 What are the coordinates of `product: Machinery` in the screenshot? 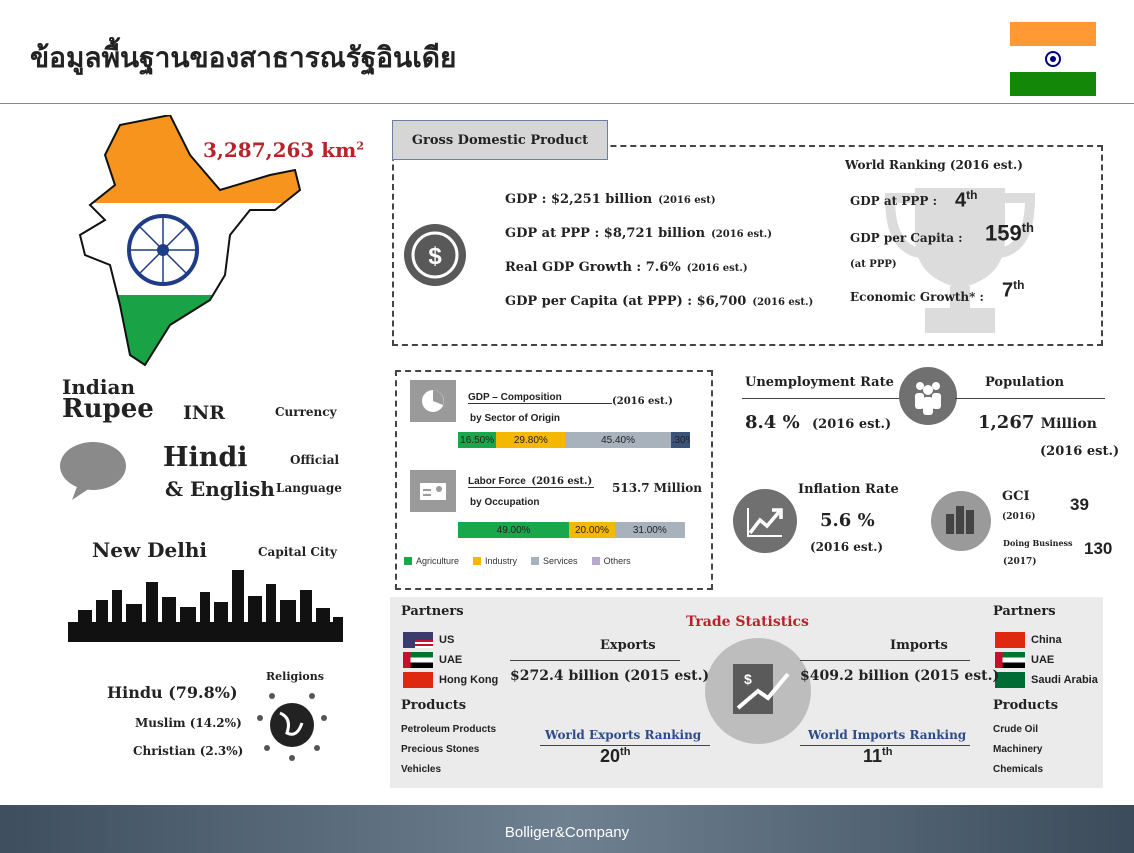 It's located at (1018, 749).